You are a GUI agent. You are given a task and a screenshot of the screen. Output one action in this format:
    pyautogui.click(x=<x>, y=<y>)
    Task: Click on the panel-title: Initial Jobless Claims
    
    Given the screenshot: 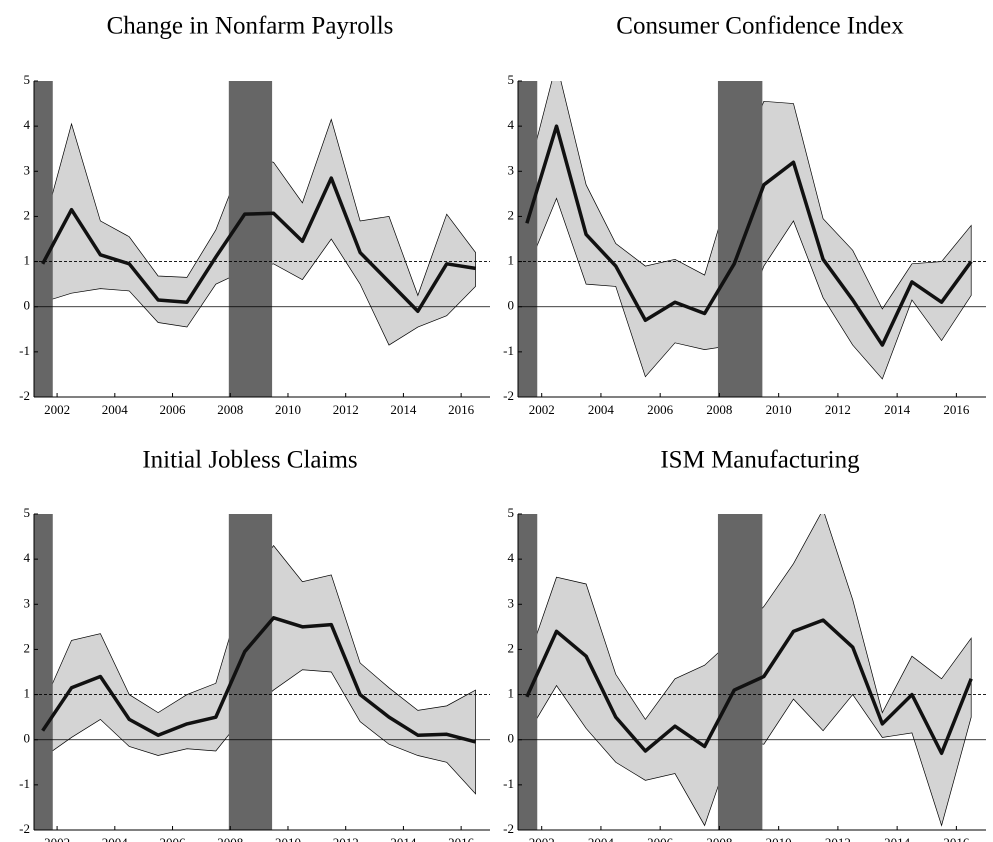 What is the action you would take?
    pyautogui.click(x=249, y=460)
    